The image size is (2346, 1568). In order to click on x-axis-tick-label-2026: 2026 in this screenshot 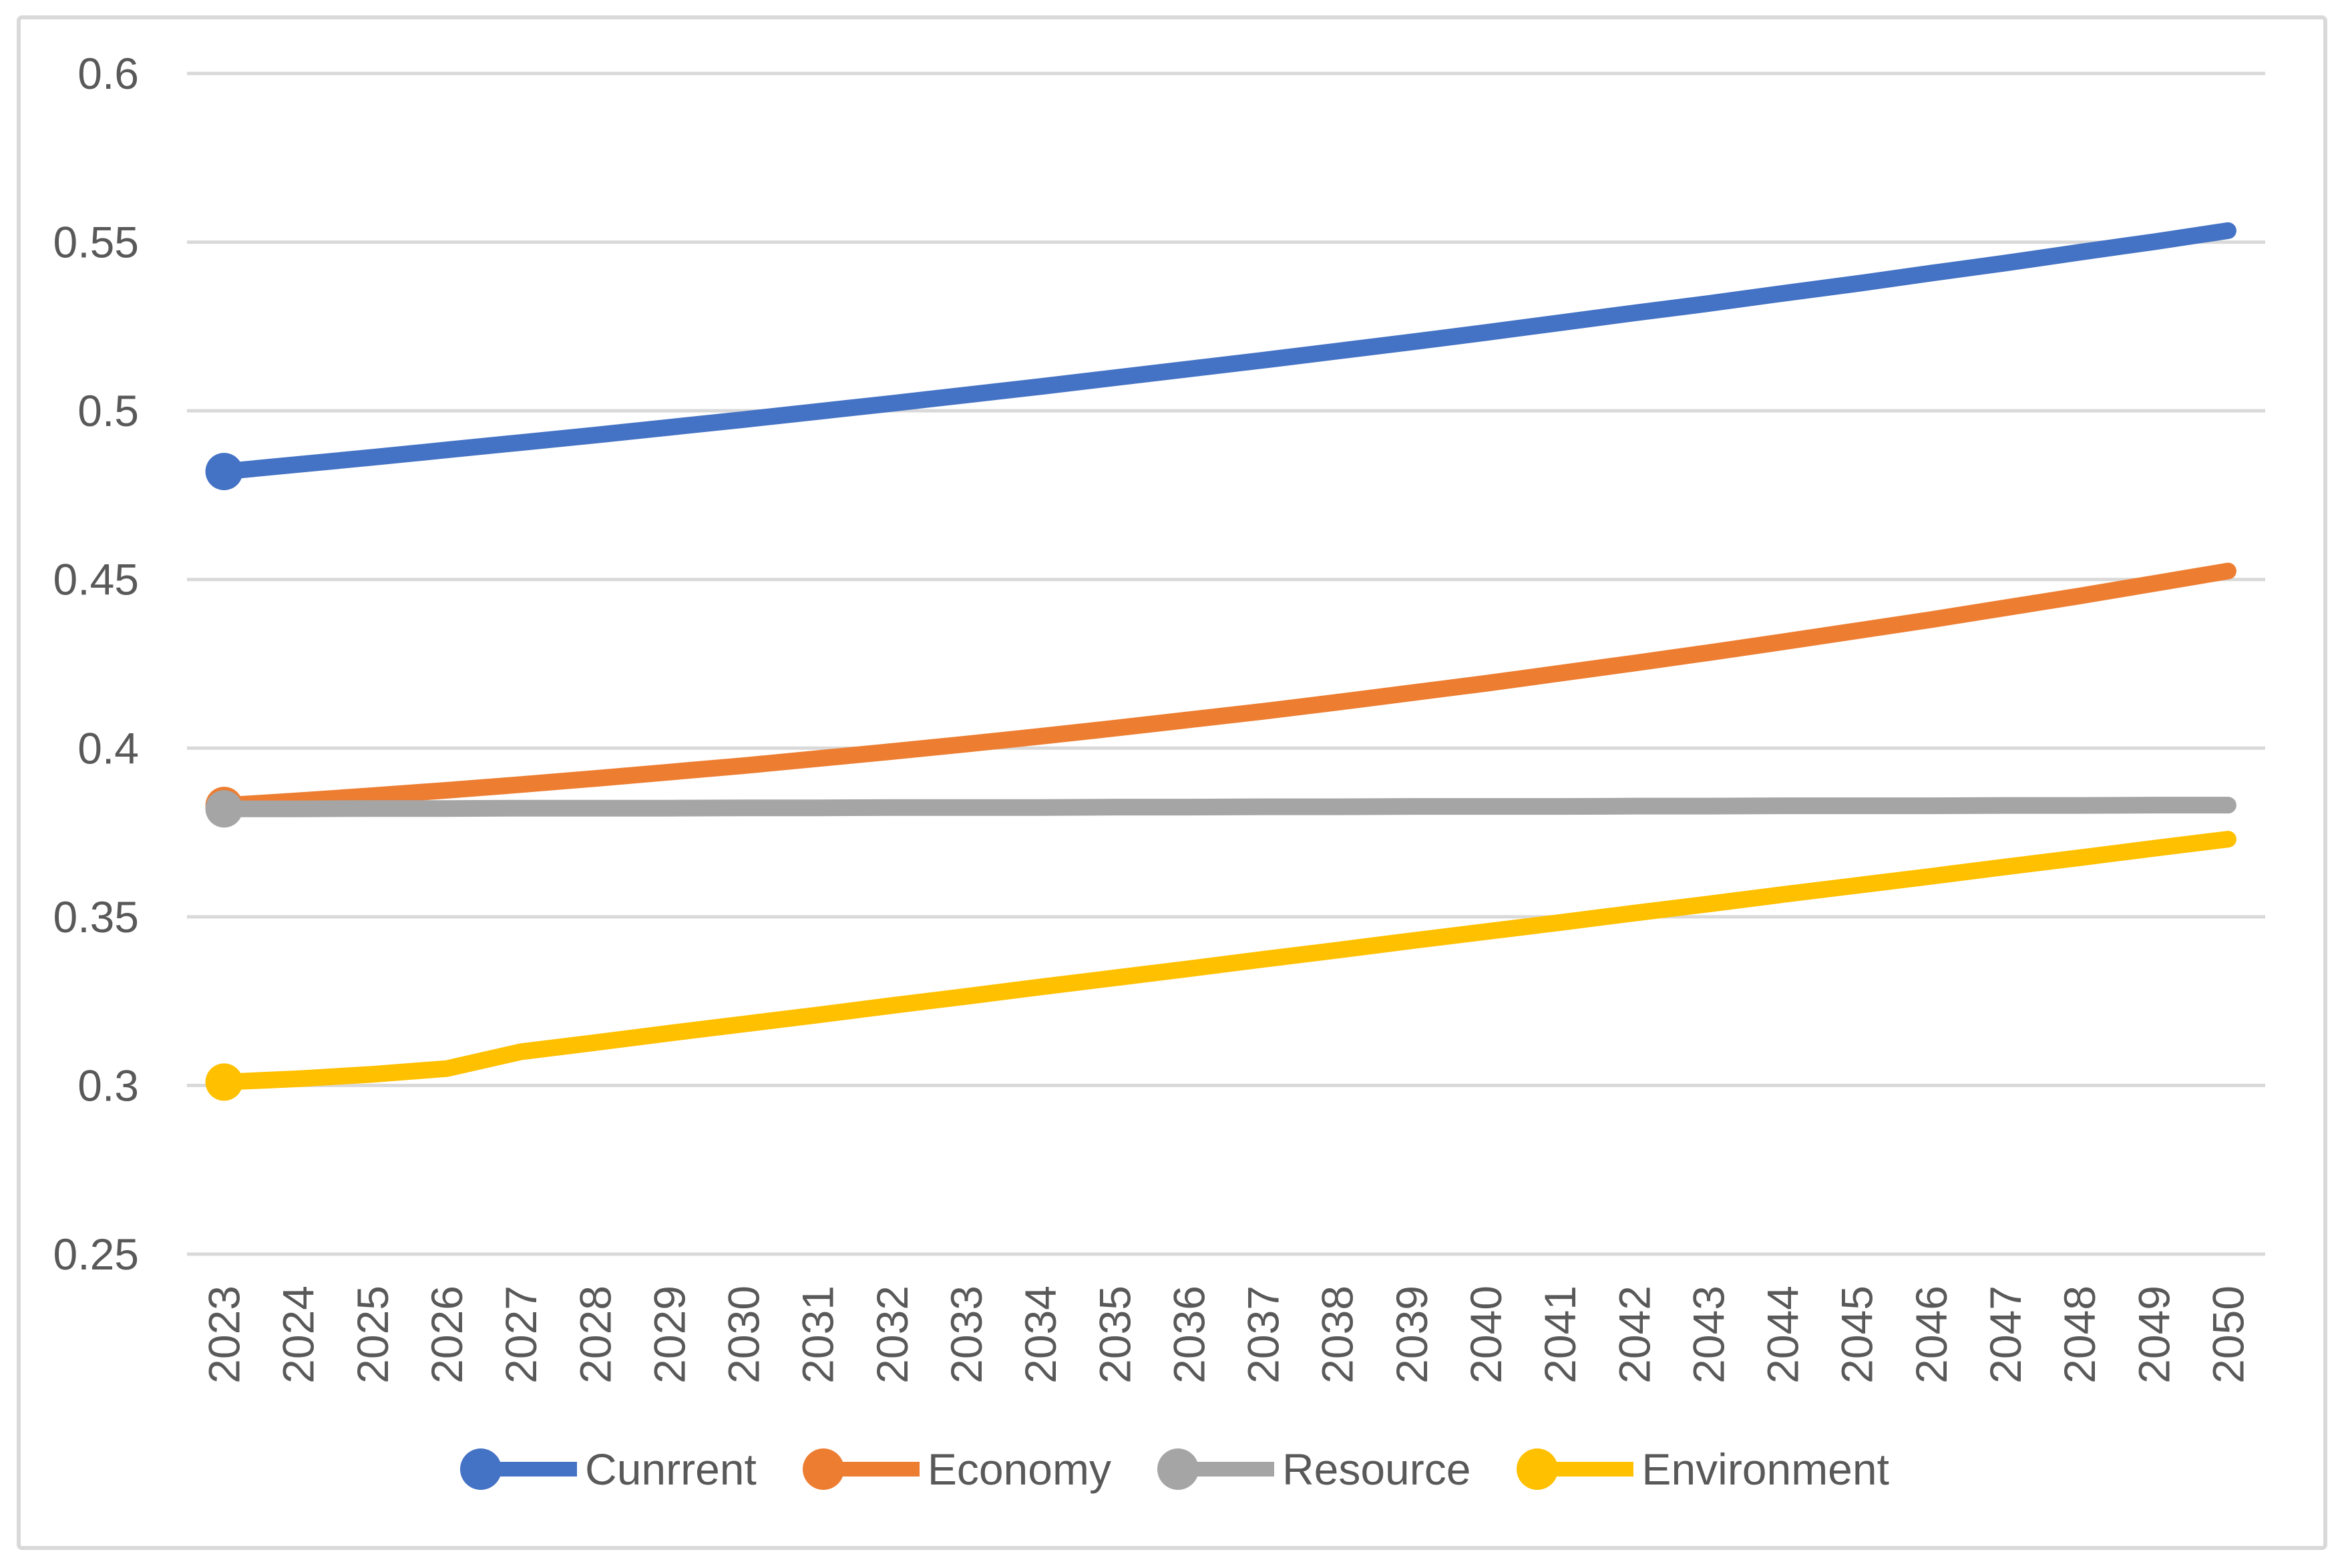, I will do `click(447, 1335)`.